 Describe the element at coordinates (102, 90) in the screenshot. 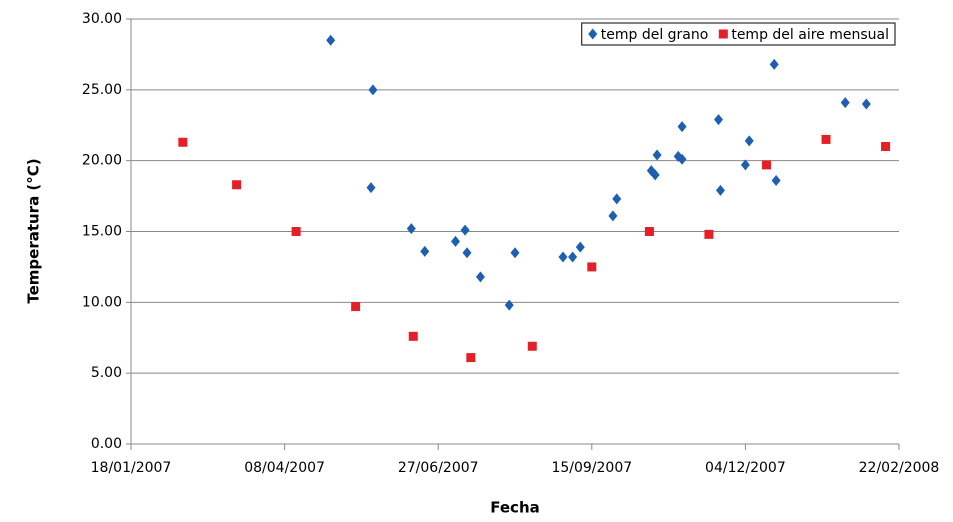

I see `y-tick-label: 25.00` at that location.